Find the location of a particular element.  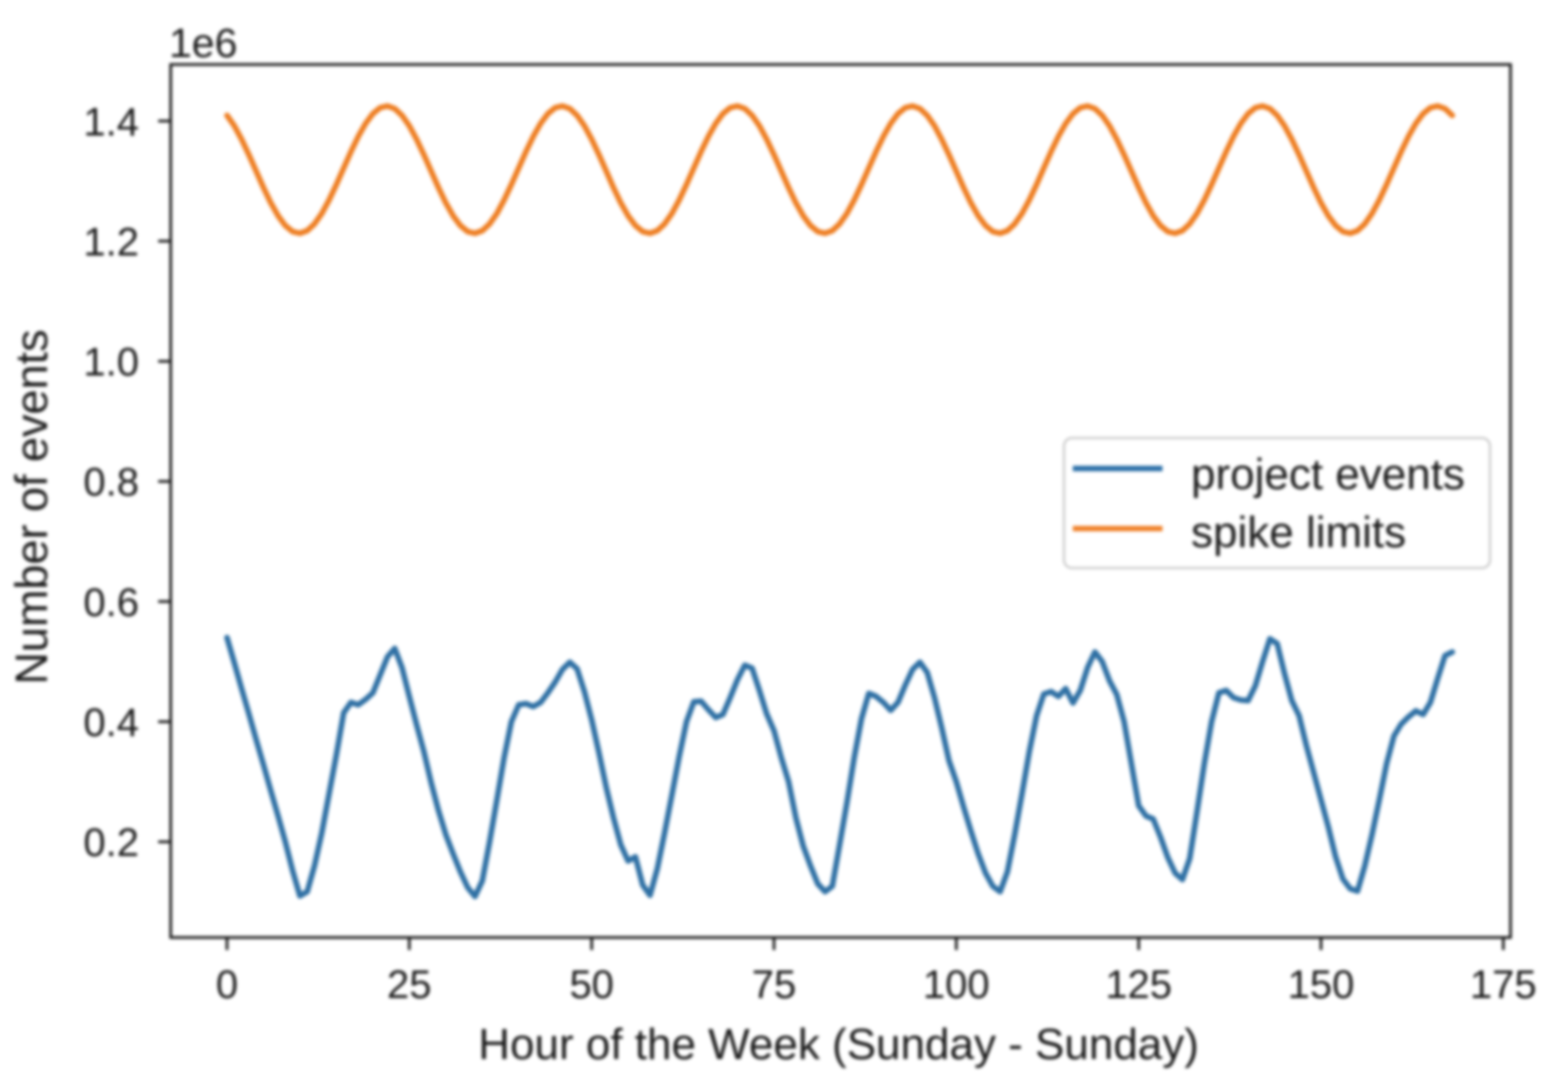

svg-text: 0 is located at coordinates (227, 985).